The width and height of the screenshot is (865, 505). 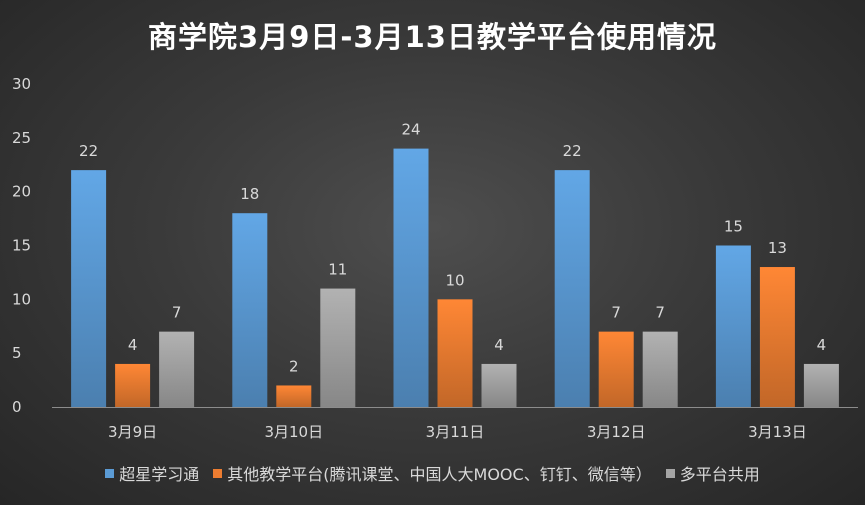 What do you see at coordinates (249, 194) in the screenshot?
I see `data-label: 18` at bounding box center [249, 194].